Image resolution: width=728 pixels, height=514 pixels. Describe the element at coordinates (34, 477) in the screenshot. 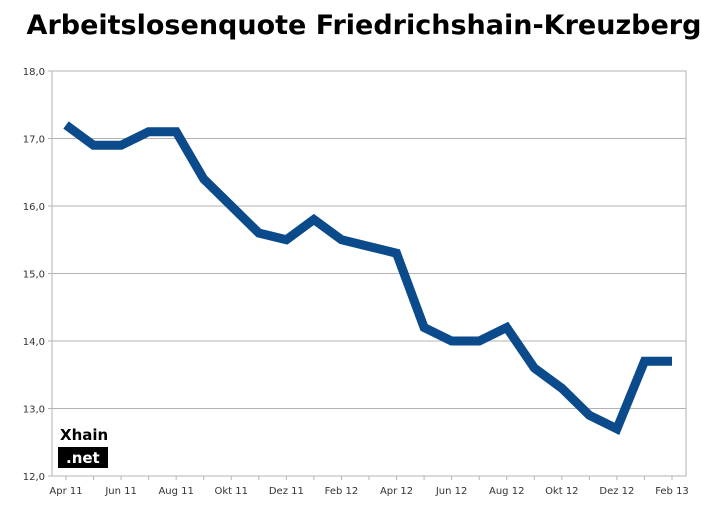

I see `y-tick-label: 12,0` at that location.